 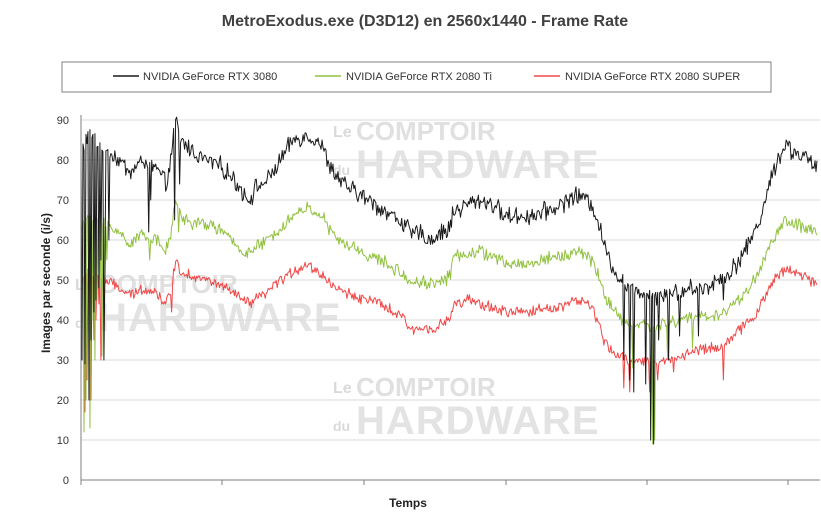 I want to click on watermark-bottom: Le COMPTOIR du HARDWARE, so click(x=466, y=407).